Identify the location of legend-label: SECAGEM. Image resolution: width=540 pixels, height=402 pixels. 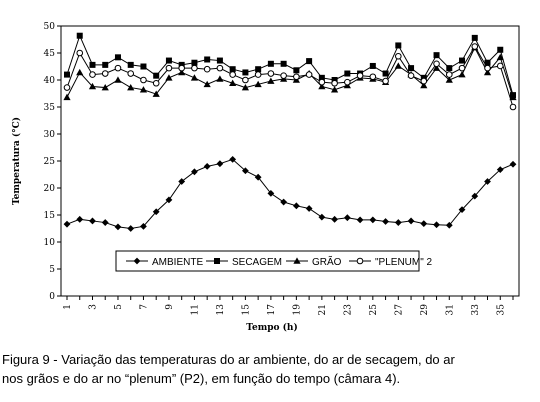
(257, 262).